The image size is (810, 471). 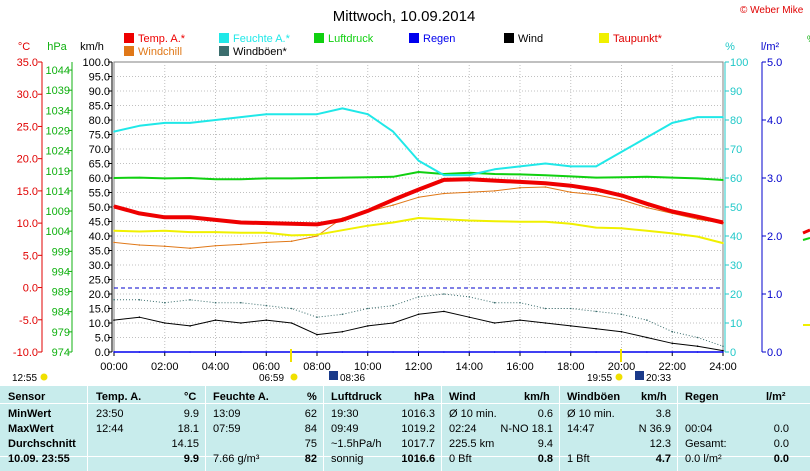 What do you see at coordinates (61, 252) in the screenshot?
I see `tick-label: 999` at bounding box center [61, 252].